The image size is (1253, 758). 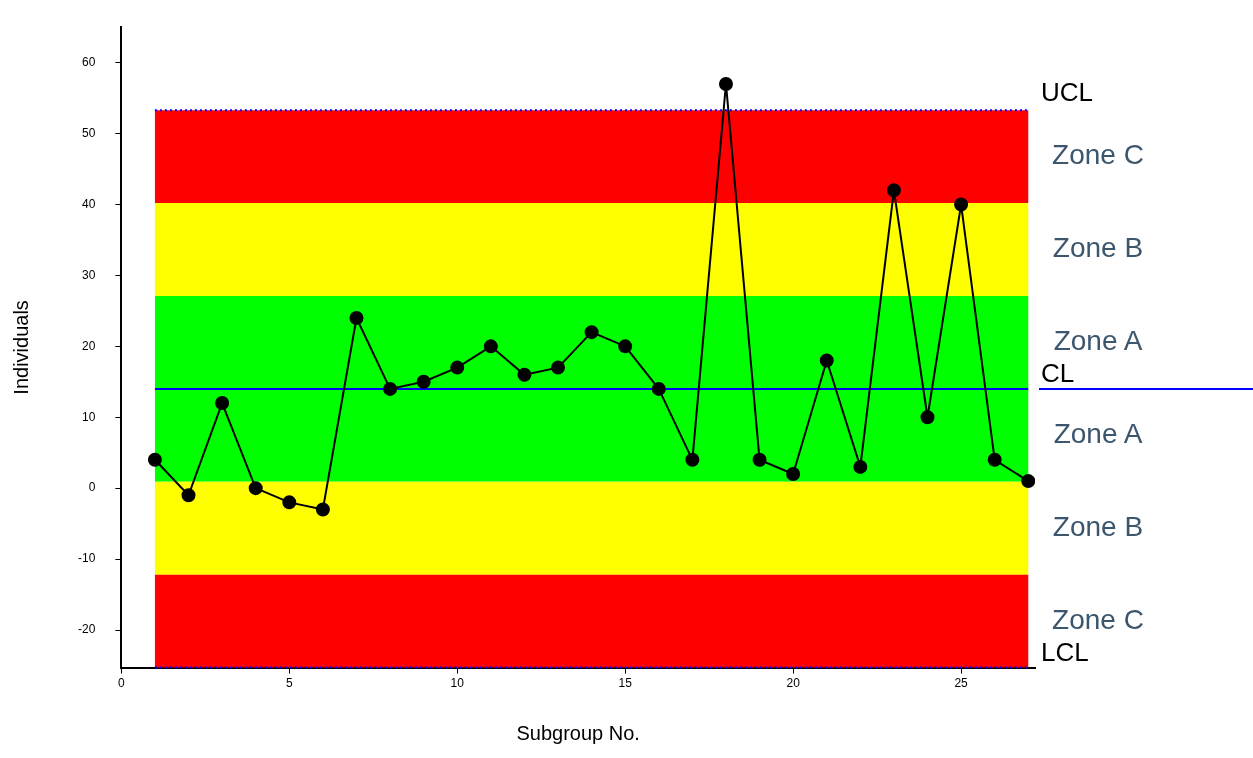 What do you see at coordinates (88, 274) in the screenshot?
I see `y-tick-label: 30` at bounding box center [88, 274].